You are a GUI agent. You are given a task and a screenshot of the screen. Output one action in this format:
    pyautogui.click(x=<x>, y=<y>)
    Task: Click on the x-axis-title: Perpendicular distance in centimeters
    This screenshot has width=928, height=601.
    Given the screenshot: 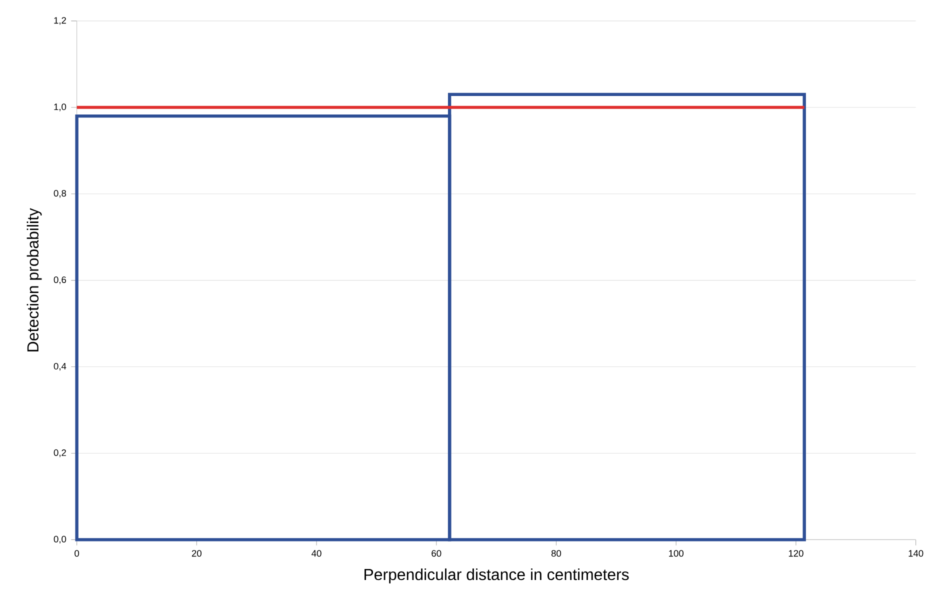 What is the action you would take?
    pyautogui.click(x=496, y=576)
    